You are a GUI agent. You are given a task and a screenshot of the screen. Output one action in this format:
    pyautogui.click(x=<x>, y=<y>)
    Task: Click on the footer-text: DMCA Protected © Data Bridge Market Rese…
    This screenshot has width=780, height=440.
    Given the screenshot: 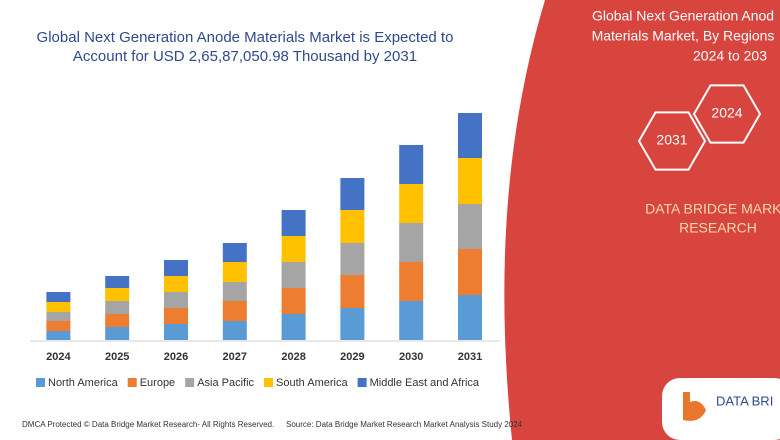 What is the action you would take?
    pyautogui.click(x=148, y=424)
    